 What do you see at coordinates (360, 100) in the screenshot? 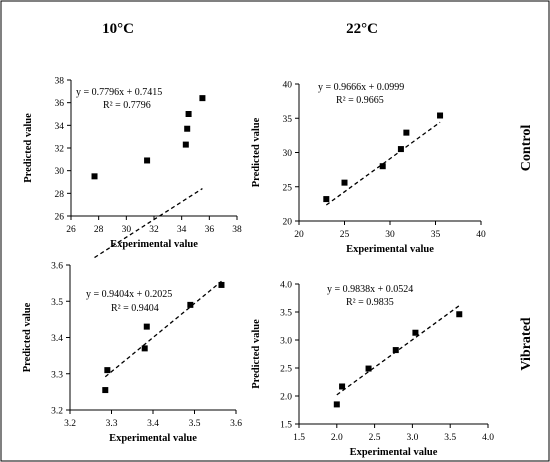
I see `r-squared-label: R² = 0.9665` at bounding box center [360, 100].